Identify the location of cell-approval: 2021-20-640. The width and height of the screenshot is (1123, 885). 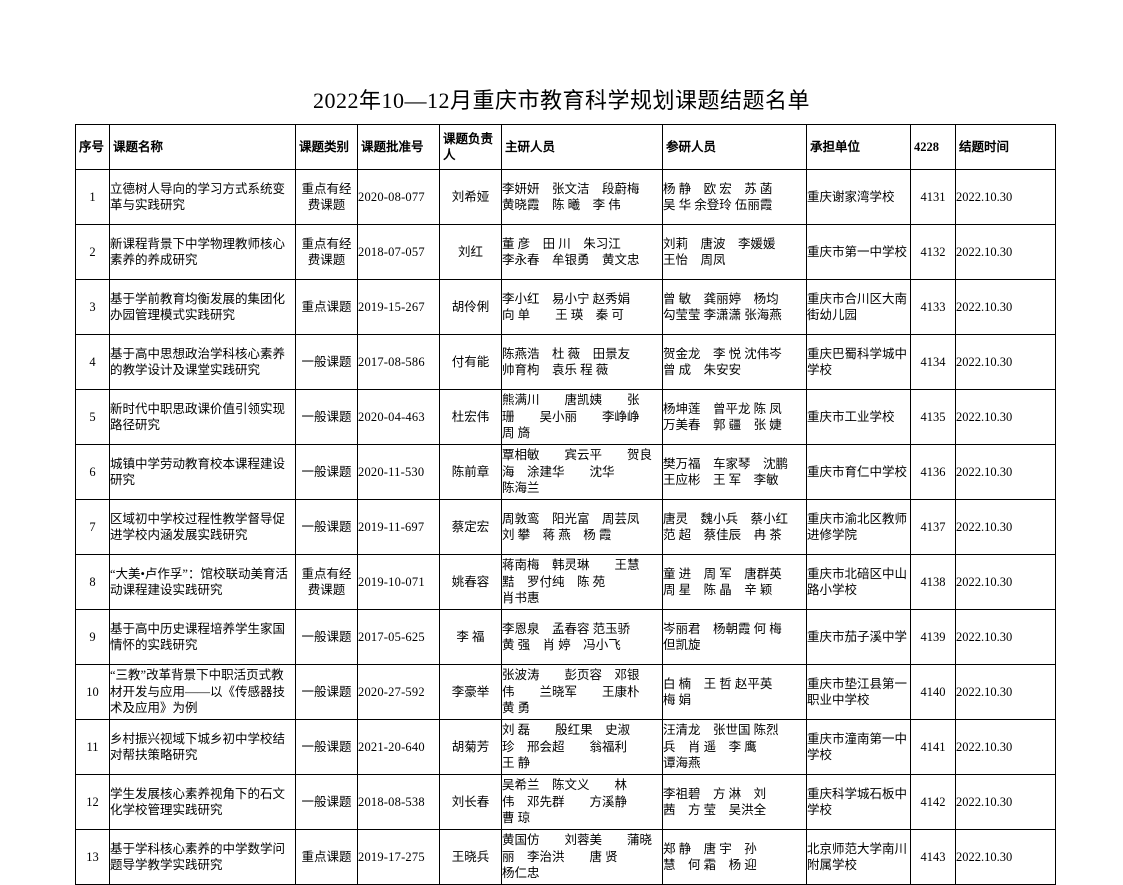
(398, 747).